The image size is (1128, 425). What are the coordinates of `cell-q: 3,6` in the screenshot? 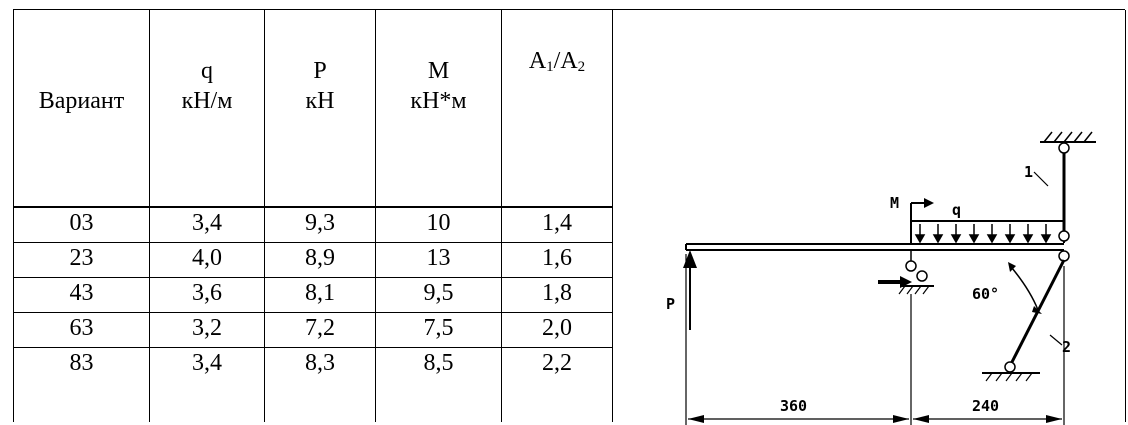 It's located at (207, 295).